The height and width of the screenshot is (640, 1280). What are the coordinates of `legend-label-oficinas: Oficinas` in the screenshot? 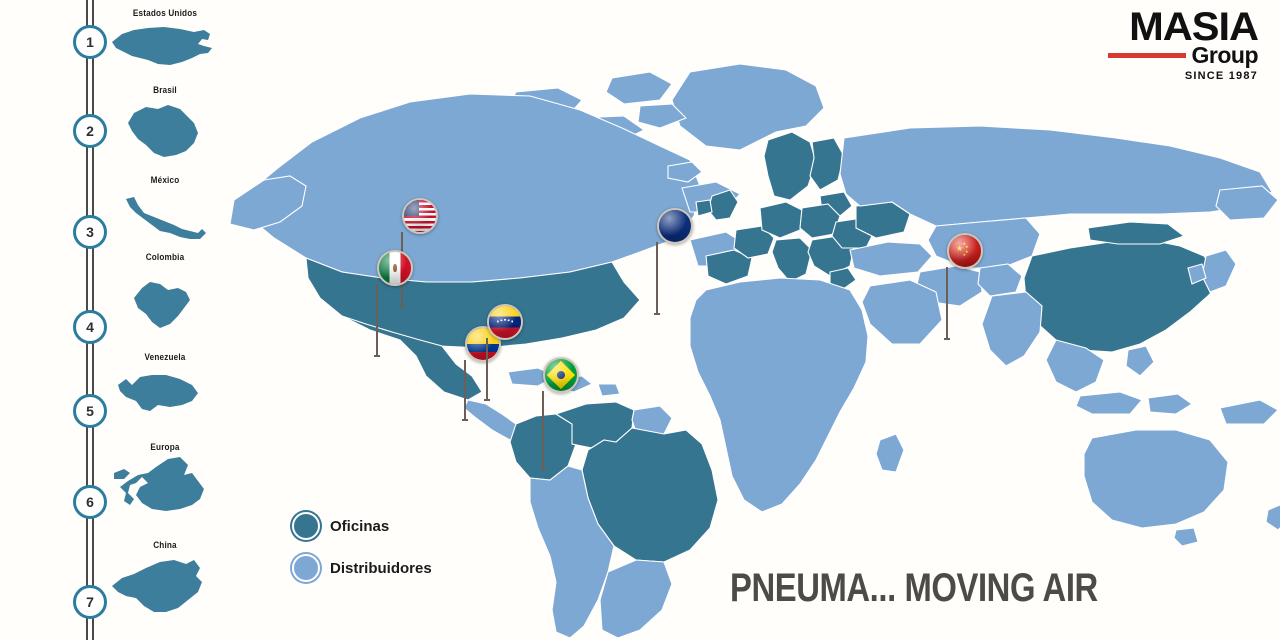 It's located at (360, 526).